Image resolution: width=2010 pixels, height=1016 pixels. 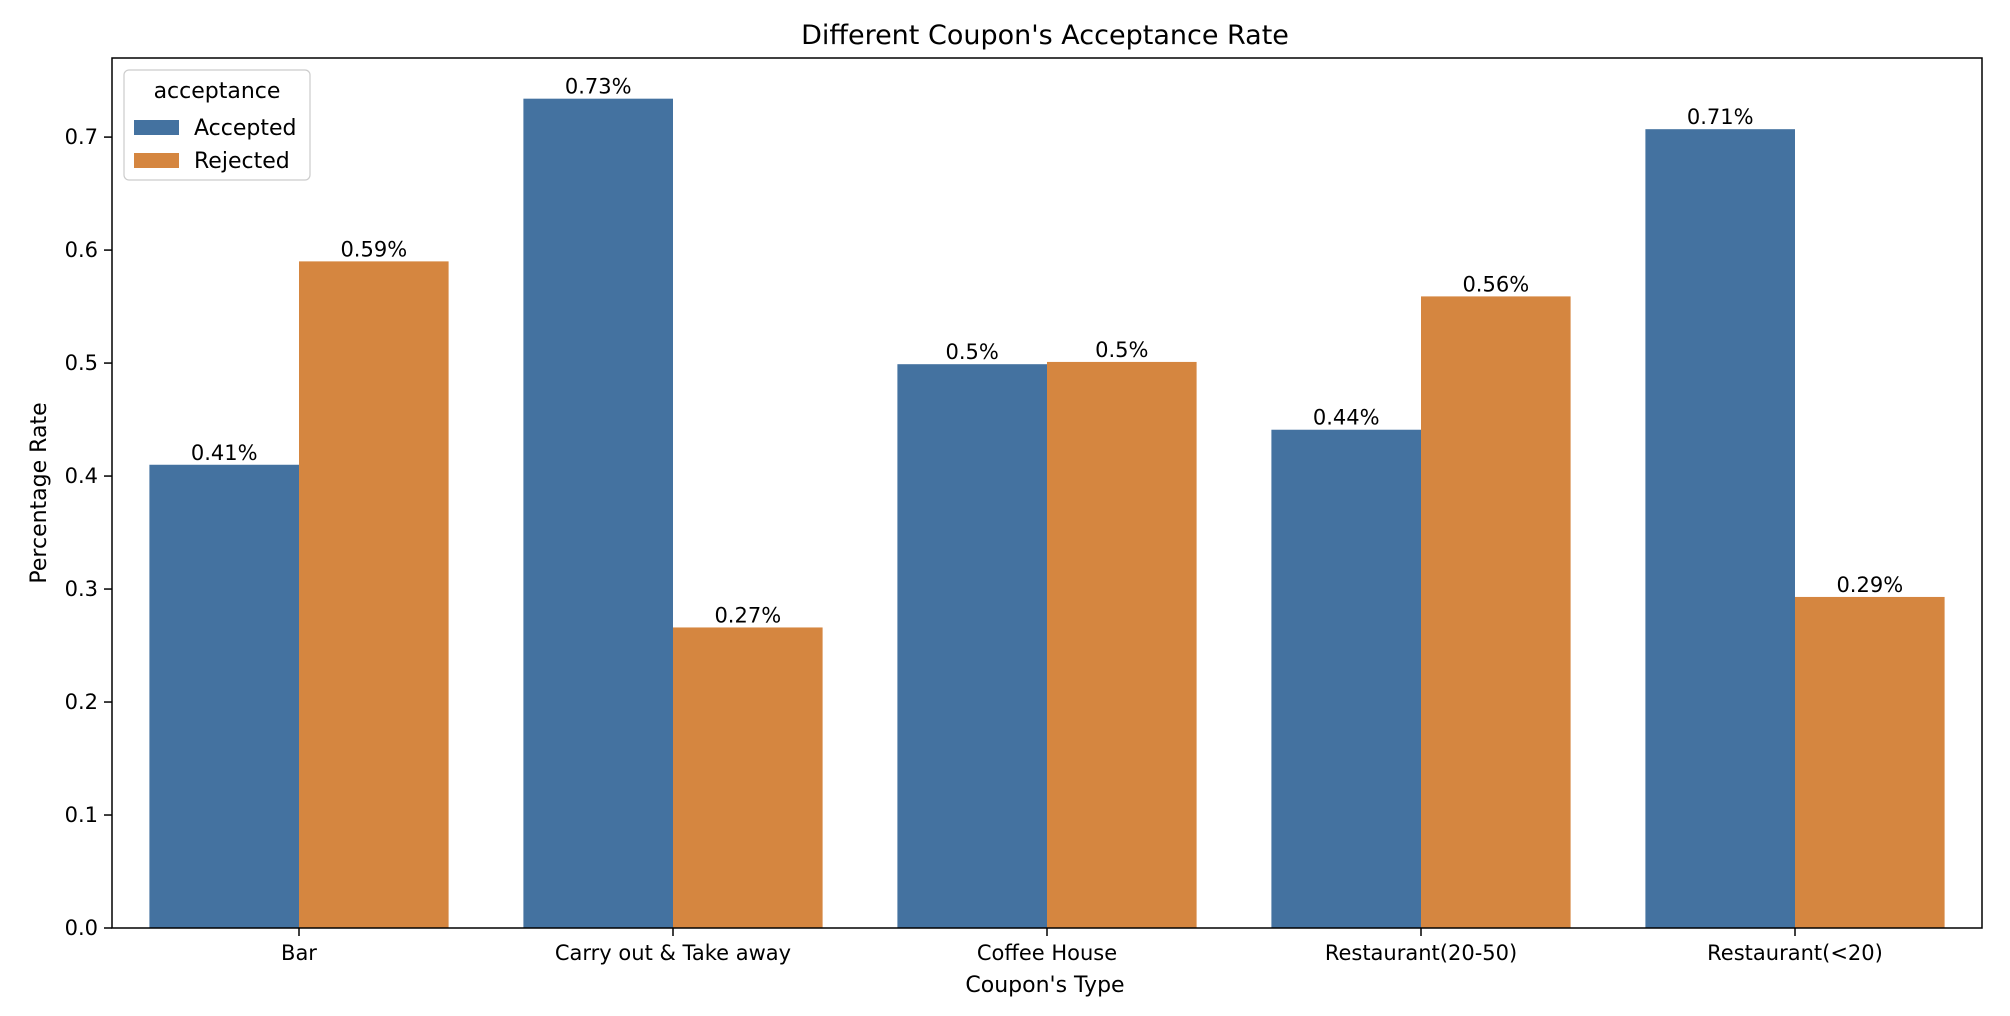 I want to click on data-label-rejected-4: 0.29%, so click(x=1869, y=585).